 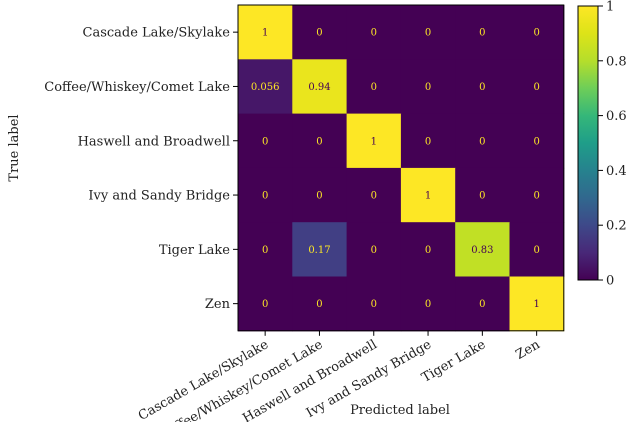 I want to click on cell-value-label: 0.94, so click(x=319, y=87).